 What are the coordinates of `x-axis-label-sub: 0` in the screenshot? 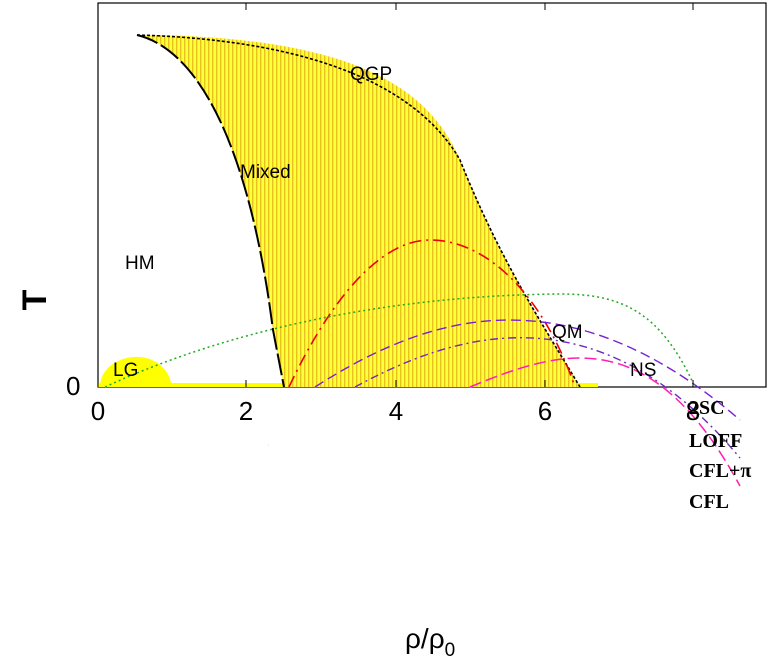 It's located at (450, 649).